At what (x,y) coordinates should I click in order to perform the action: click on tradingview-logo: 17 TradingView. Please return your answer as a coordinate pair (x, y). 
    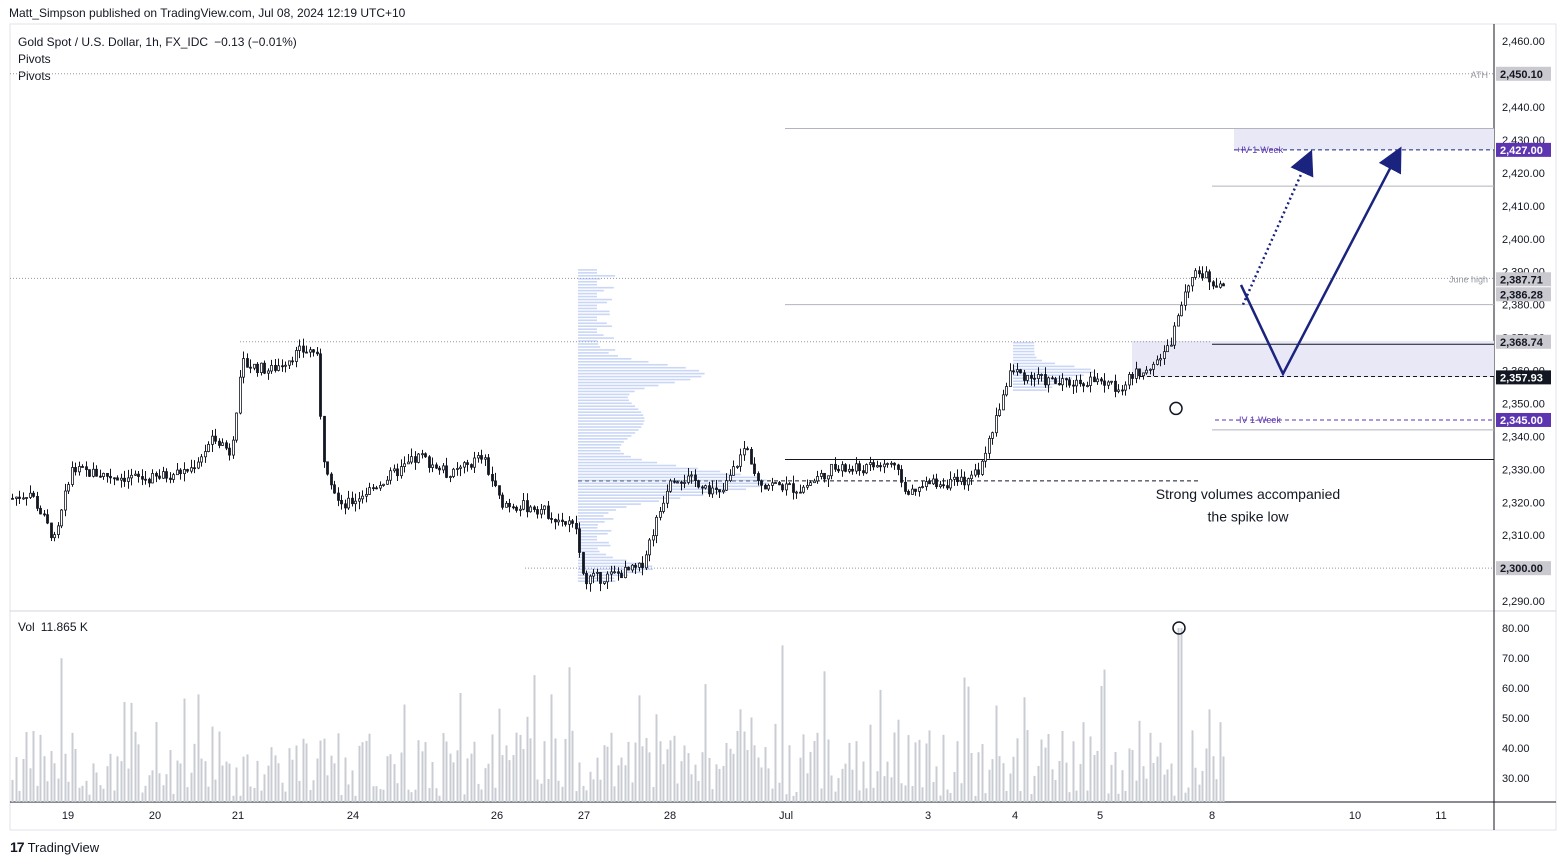
    Looking at the image, I should click on (54, 847).